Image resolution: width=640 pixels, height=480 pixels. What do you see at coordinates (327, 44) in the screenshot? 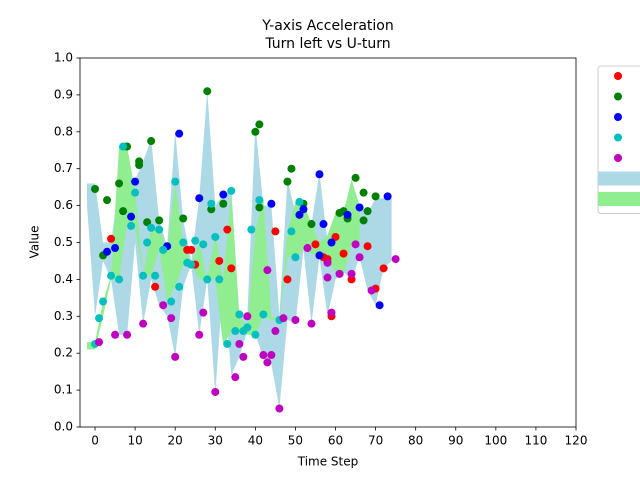
I see `chart-subtitle: Turn left vs U-turn` at bounding box center [327, 44].